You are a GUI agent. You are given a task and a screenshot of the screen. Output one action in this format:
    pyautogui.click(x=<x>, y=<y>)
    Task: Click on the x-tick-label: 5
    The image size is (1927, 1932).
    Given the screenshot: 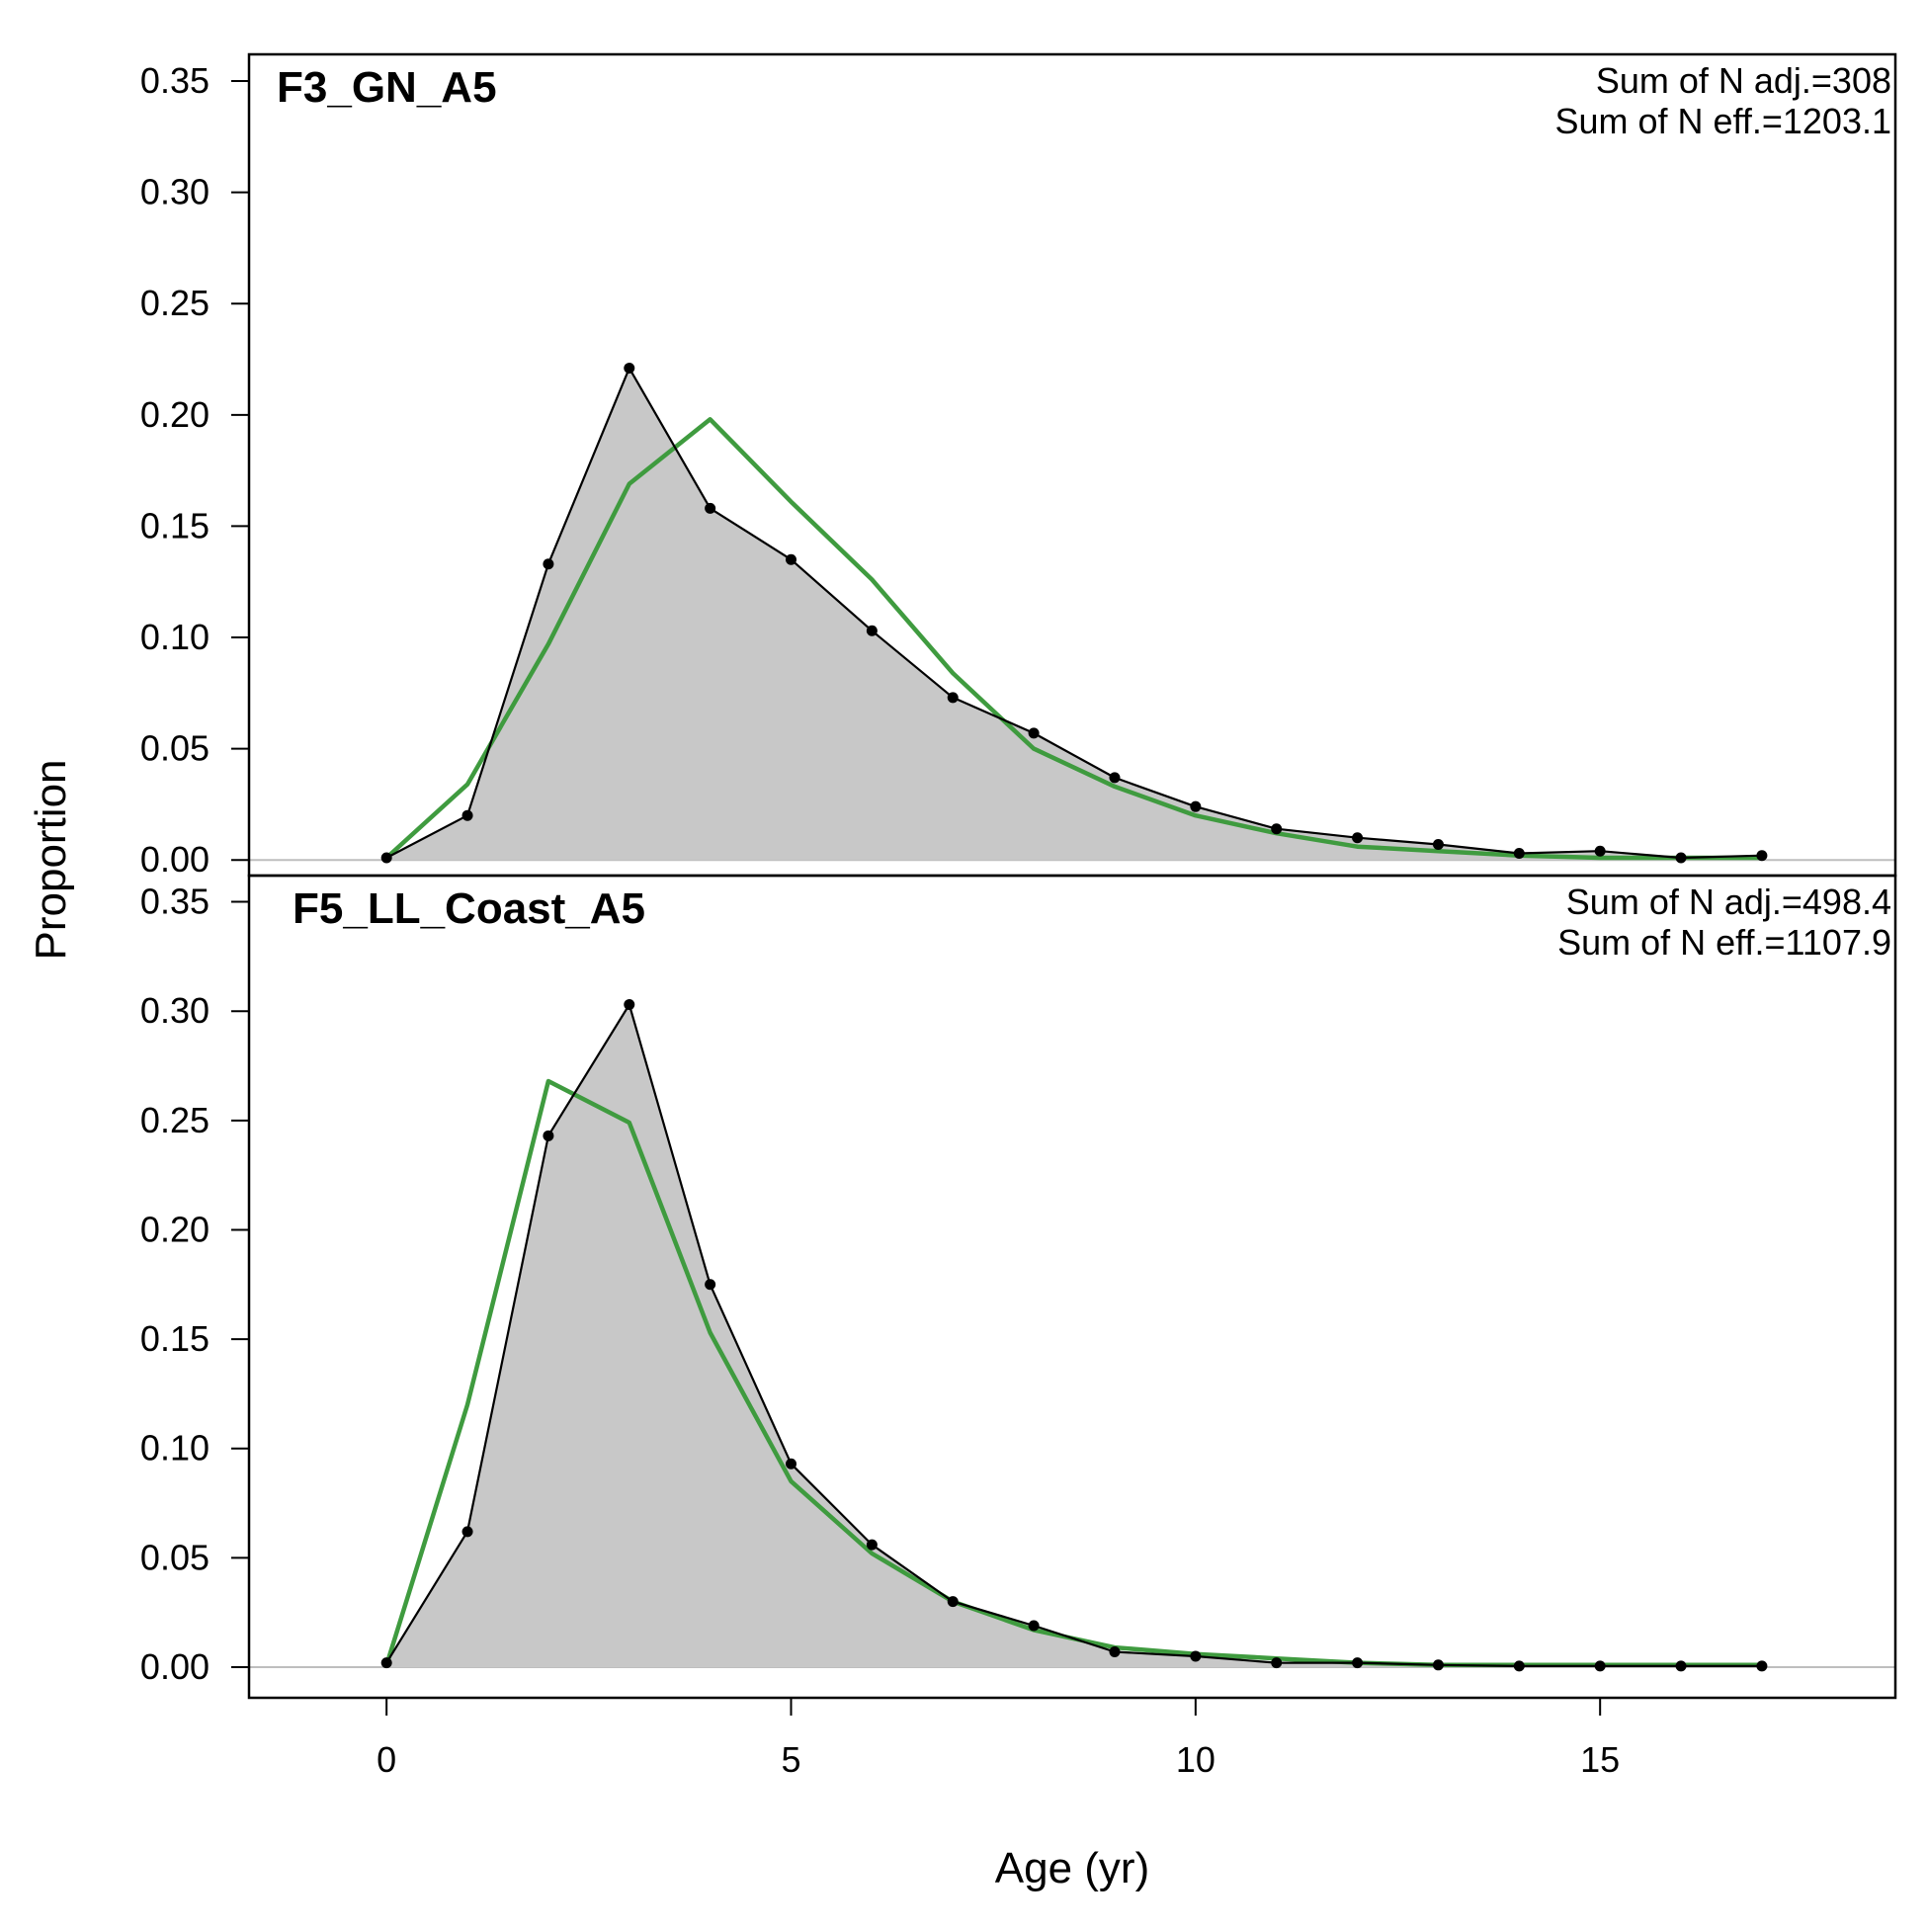 What is the action you would take?
    pyautogui.click(x=790, y=1759)
    